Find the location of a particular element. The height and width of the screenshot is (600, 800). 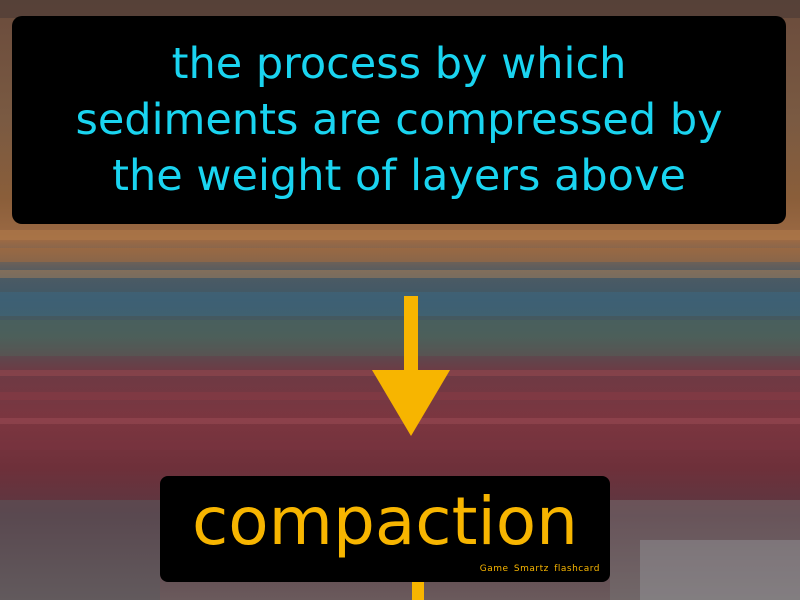

term-box: compaction Game Smartz flashcard is located at coordinates (385, 529).